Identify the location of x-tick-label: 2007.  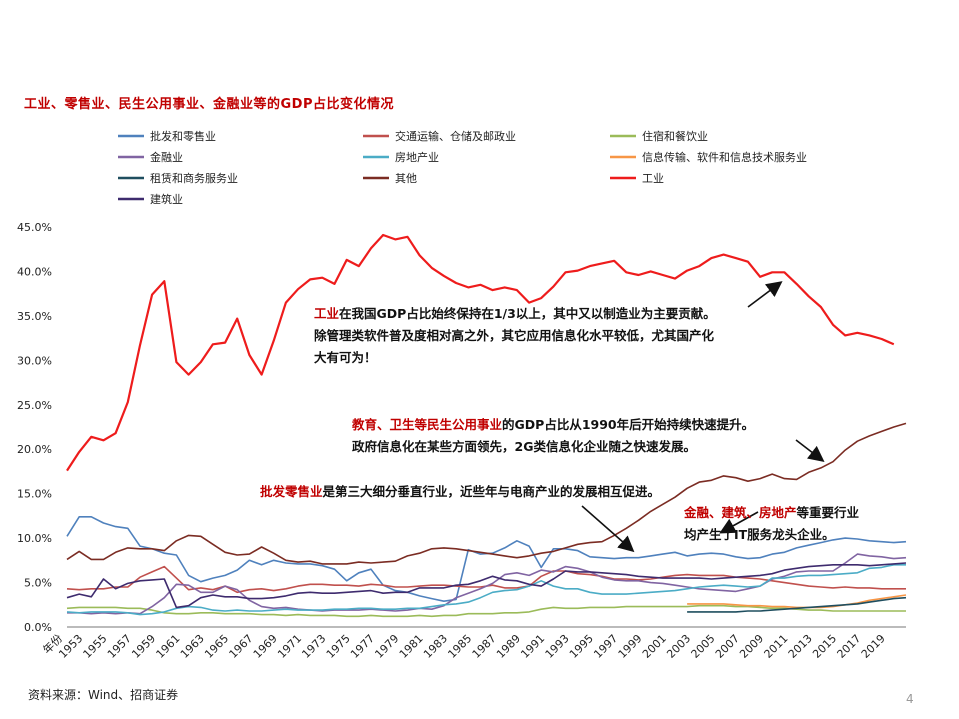
(727, 646).